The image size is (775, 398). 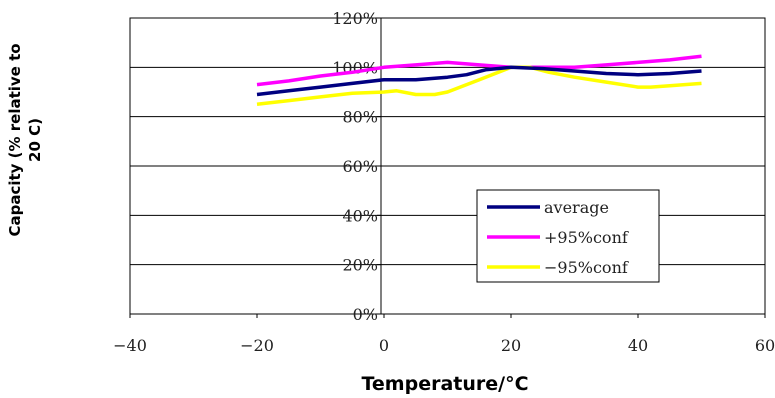 What do you see at coordinates (360, 265) in the screenshot?
I see `y-tick-label: 20%` at bounding box center [360, 265].